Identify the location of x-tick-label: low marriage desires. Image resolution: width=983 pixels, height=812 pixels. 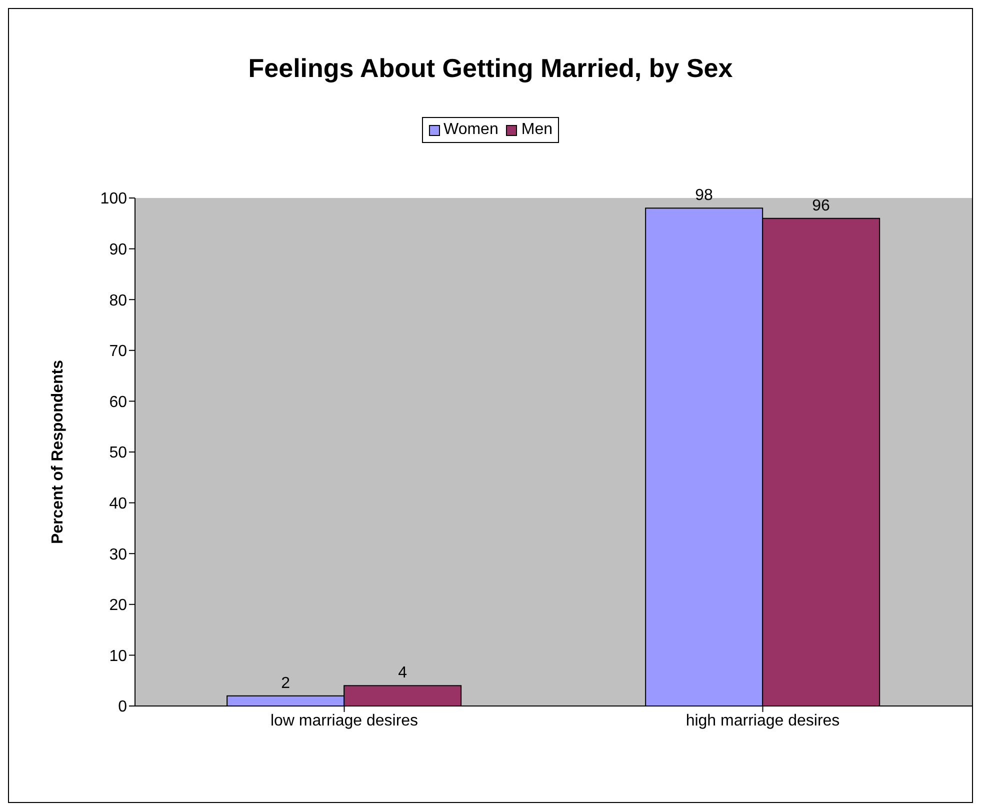
(344, 721).